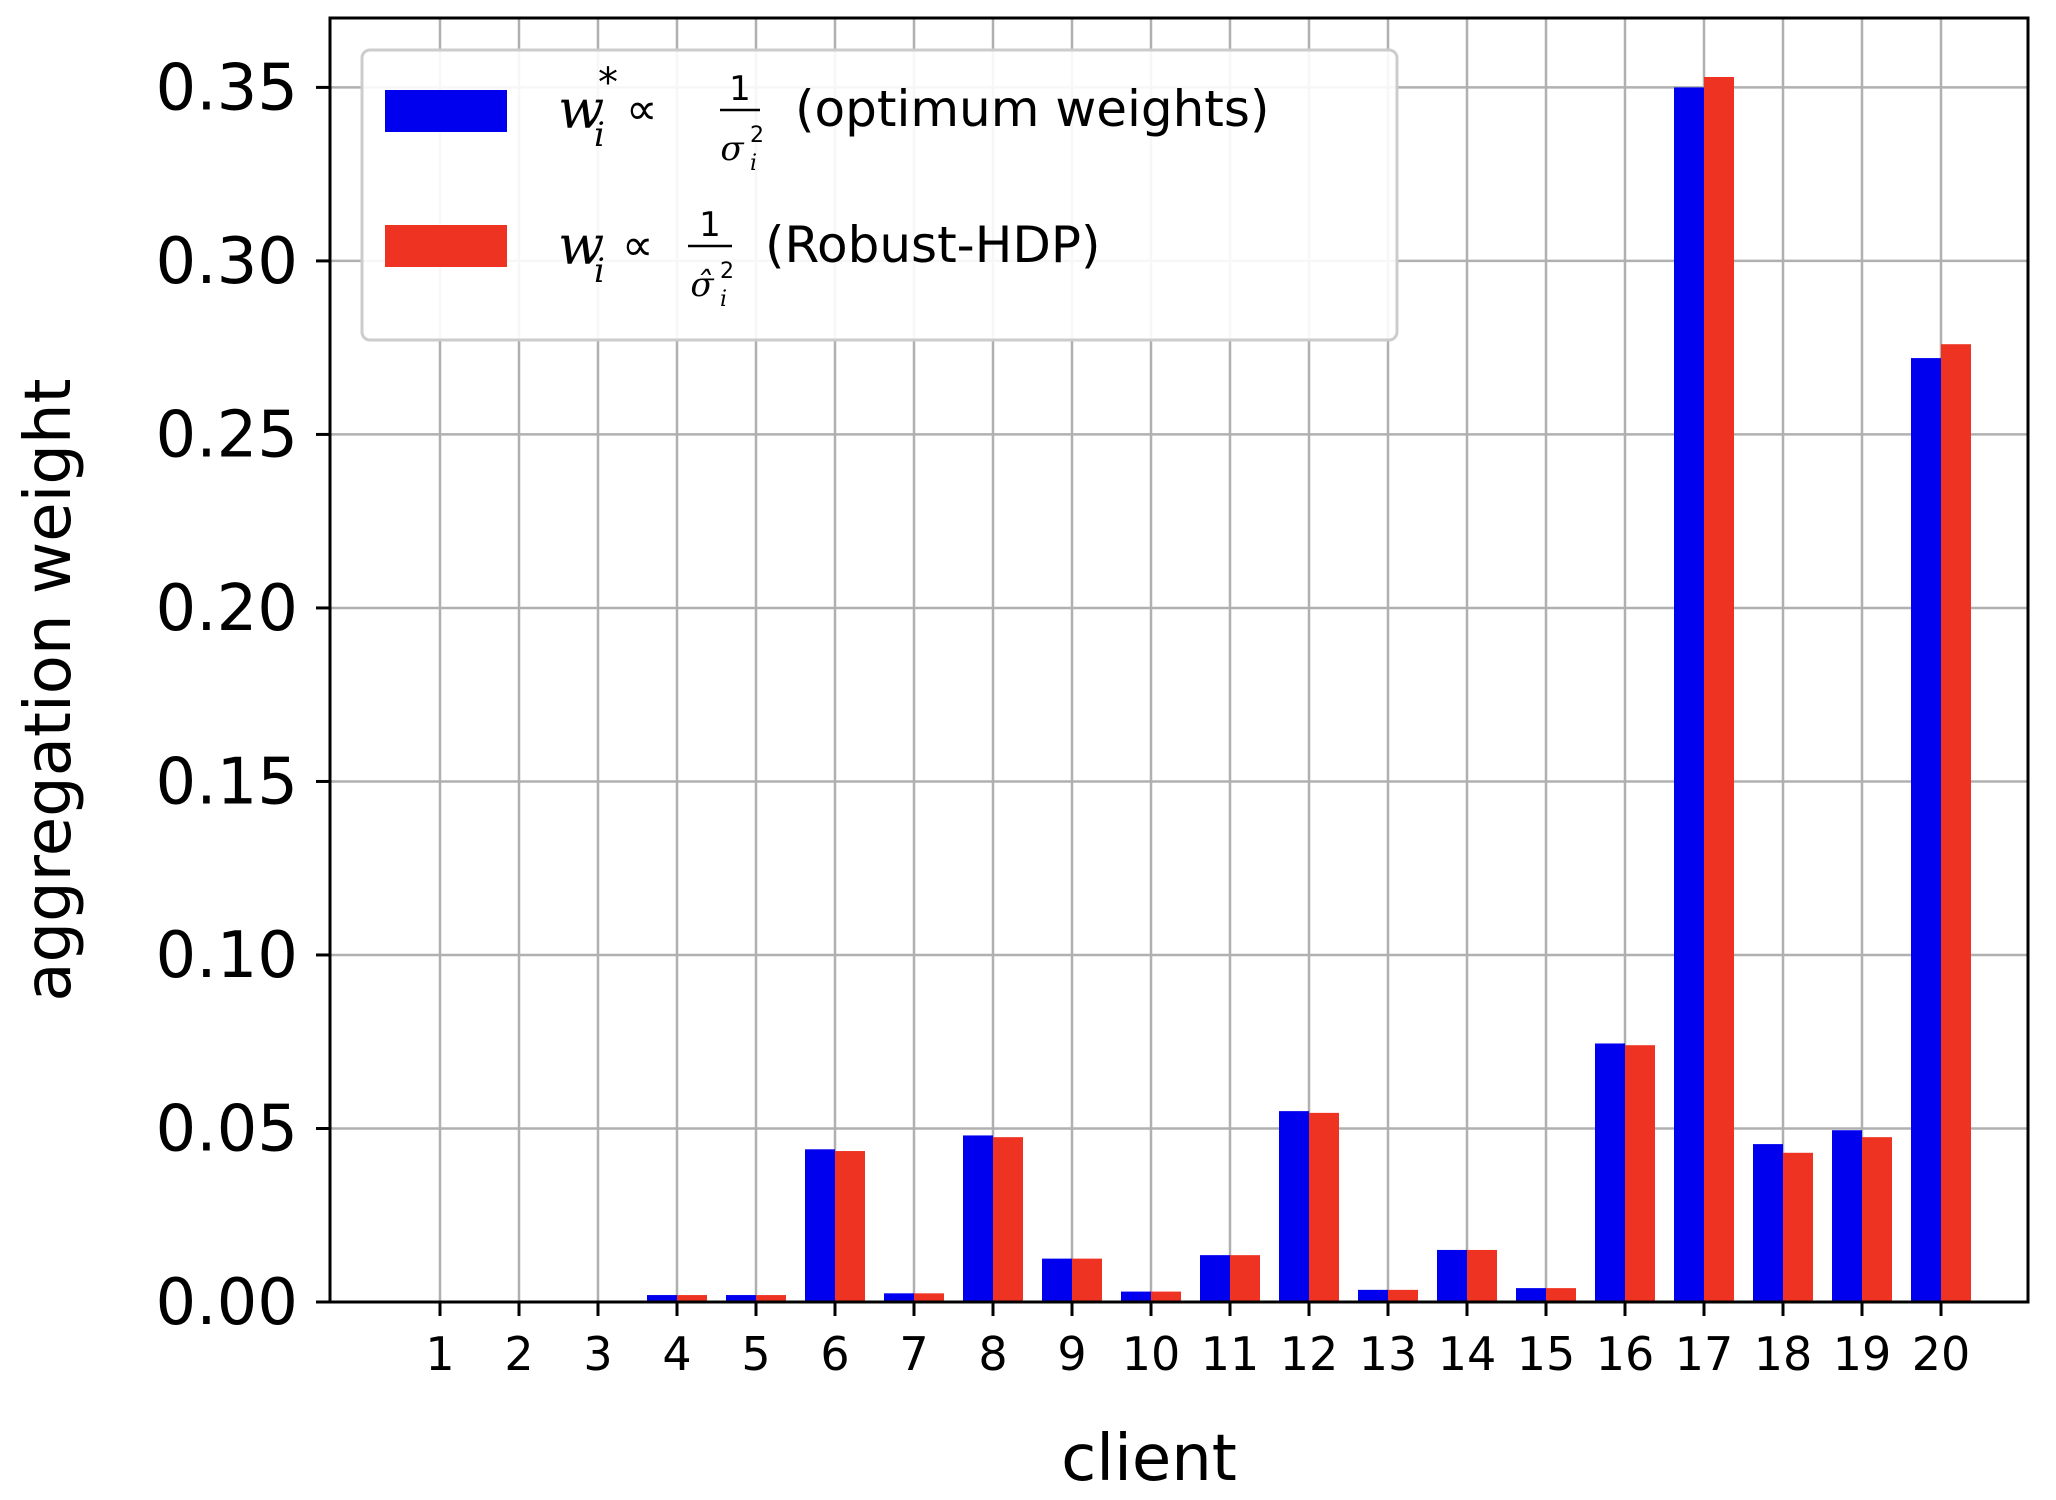  Describe the element at coordinates (676, 1354) in the screenshot. I see `x-tick-label-4: 4` at that location.